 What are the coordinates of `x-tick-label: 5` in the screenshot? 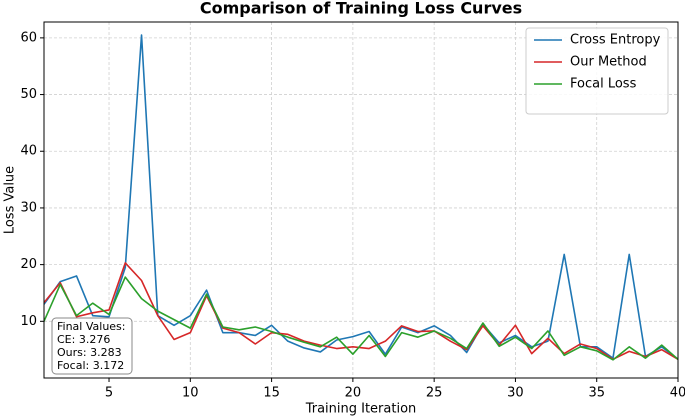 It's located at (109, 393).